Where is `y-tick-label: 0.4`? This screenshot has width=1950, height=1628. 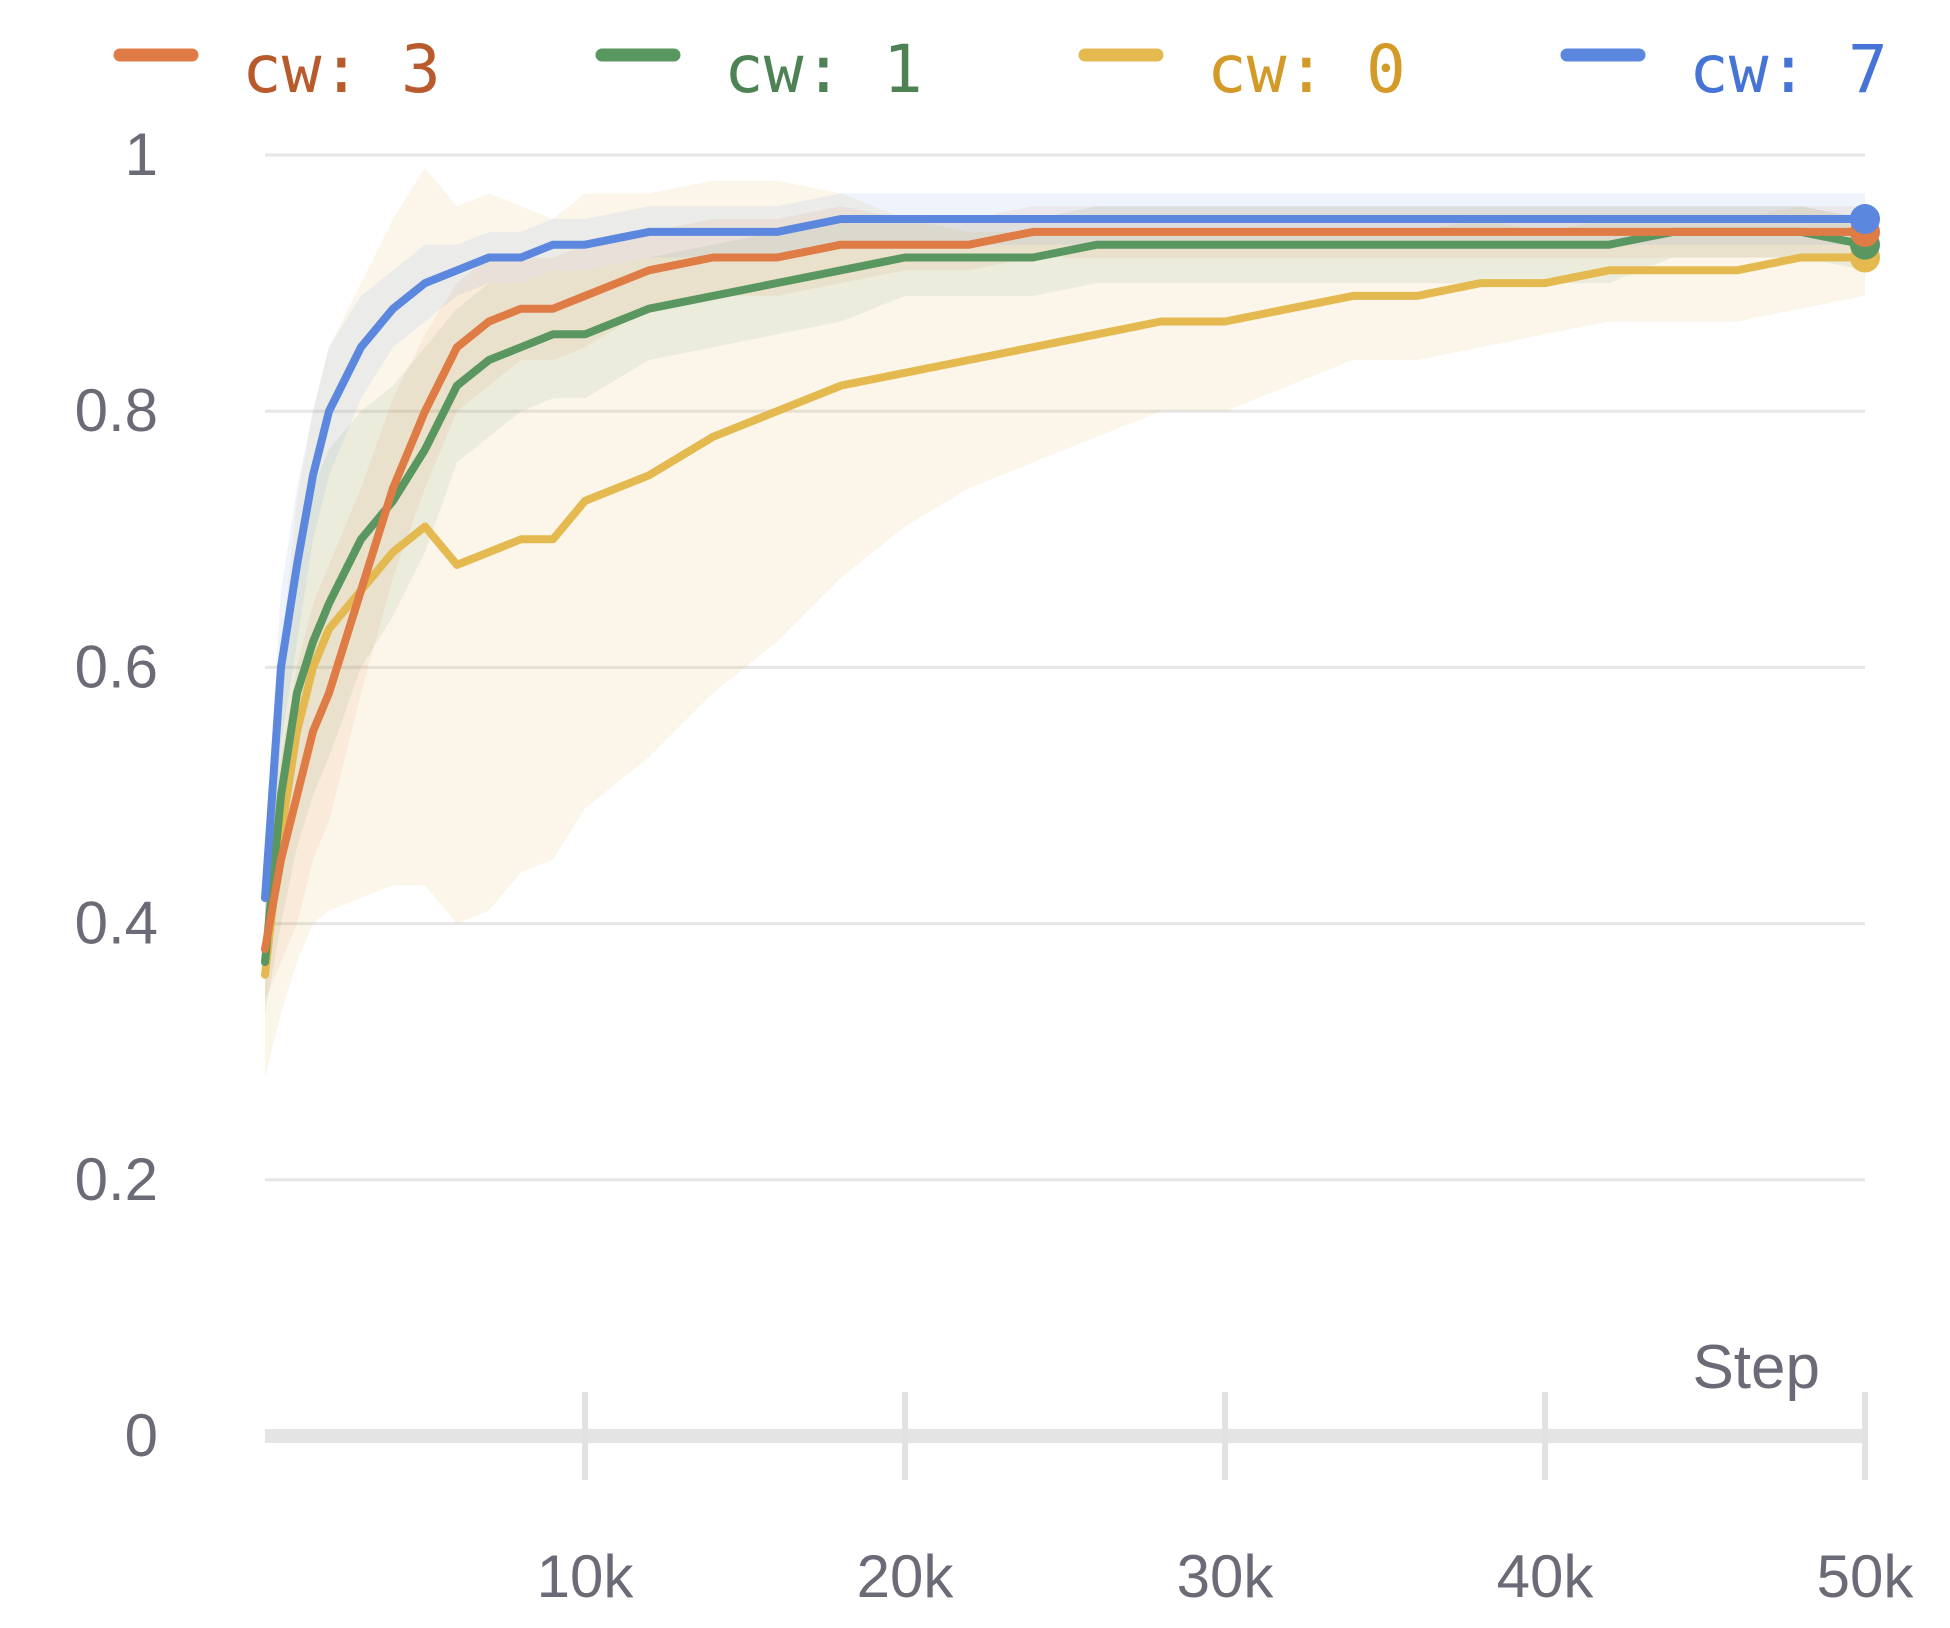 y-tick-label: 0.4 is located at coordinates (116, 923).